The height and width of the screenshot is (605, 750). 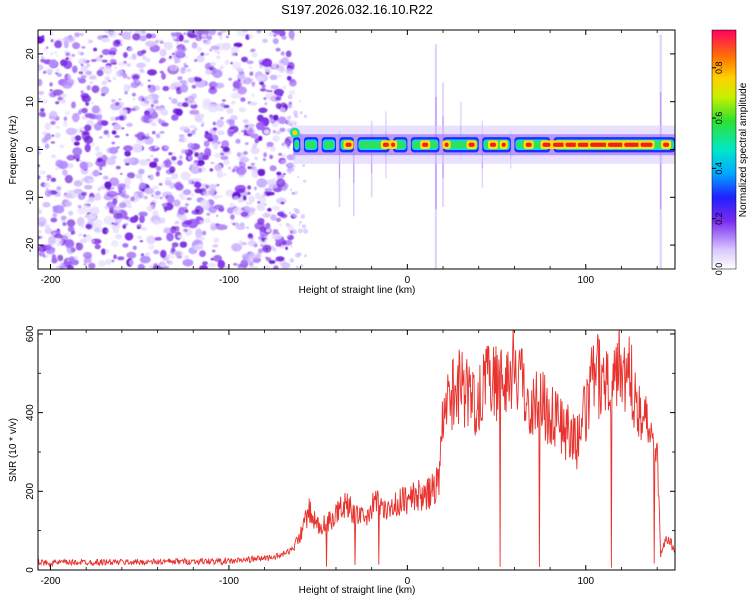 I want to click on snr-y-tick-label: 600, so click(x=30, y=333).